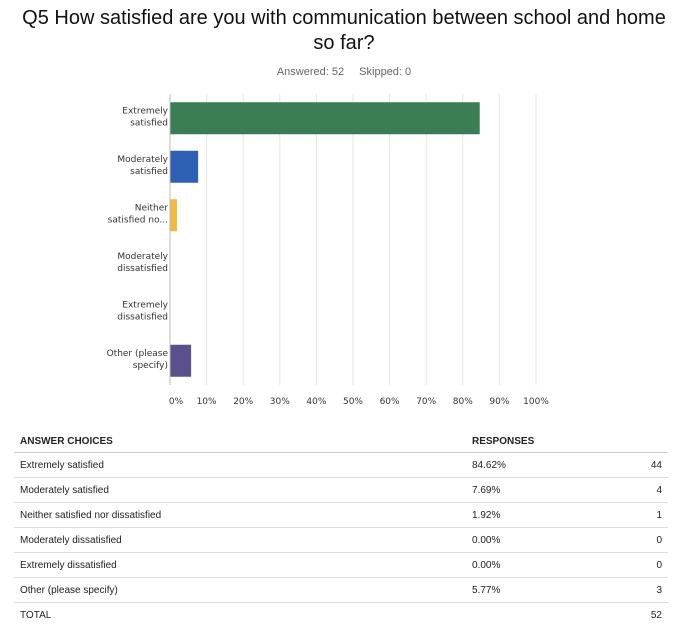 The image size is (688, 629). What do you see at coordinates (240, 540) in the screenshot?
I see `row-choice: Moderately dissatisfied` at bounding box center [240, 540].